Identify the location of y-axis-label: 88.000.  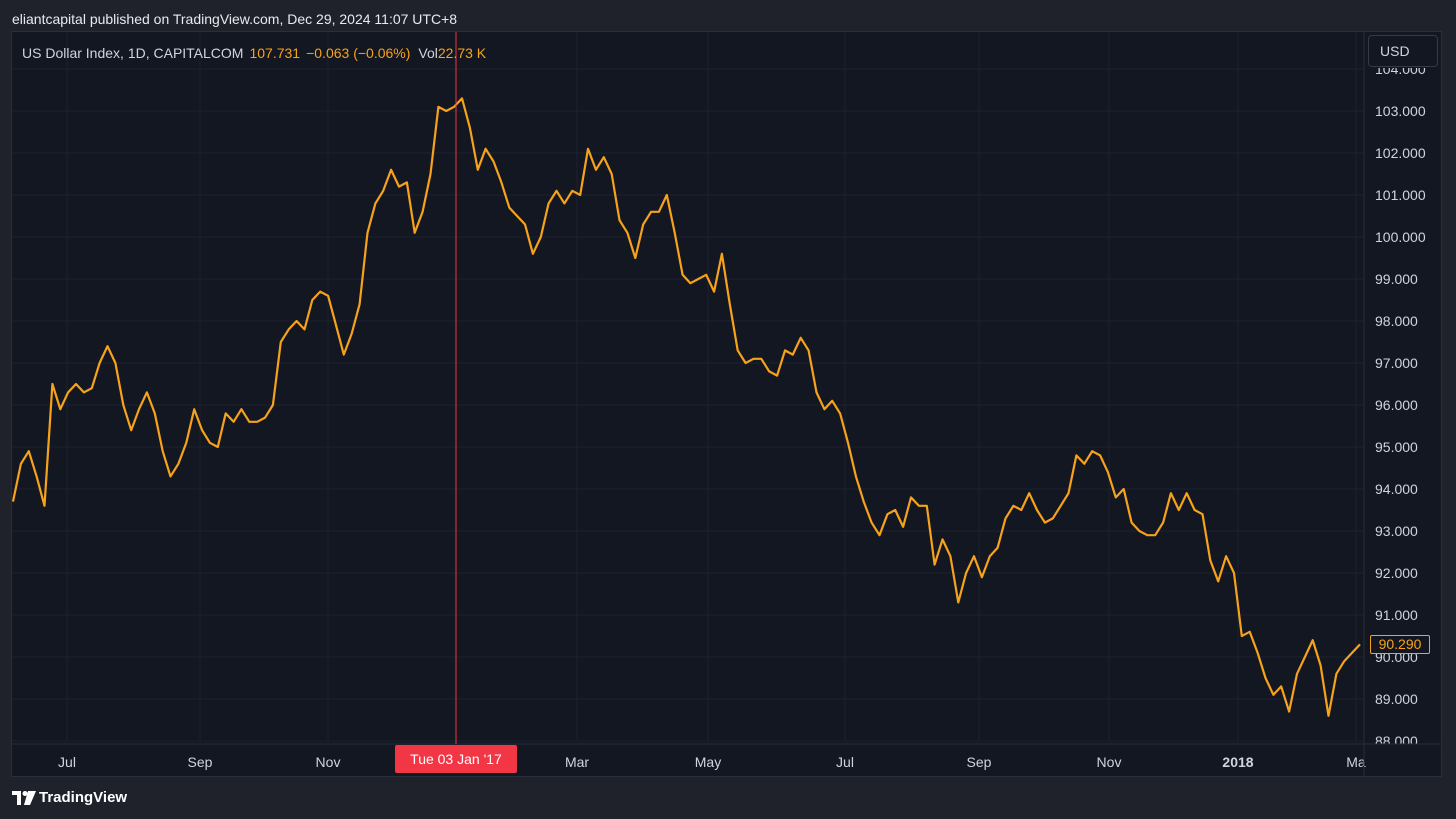
(1396, 741).